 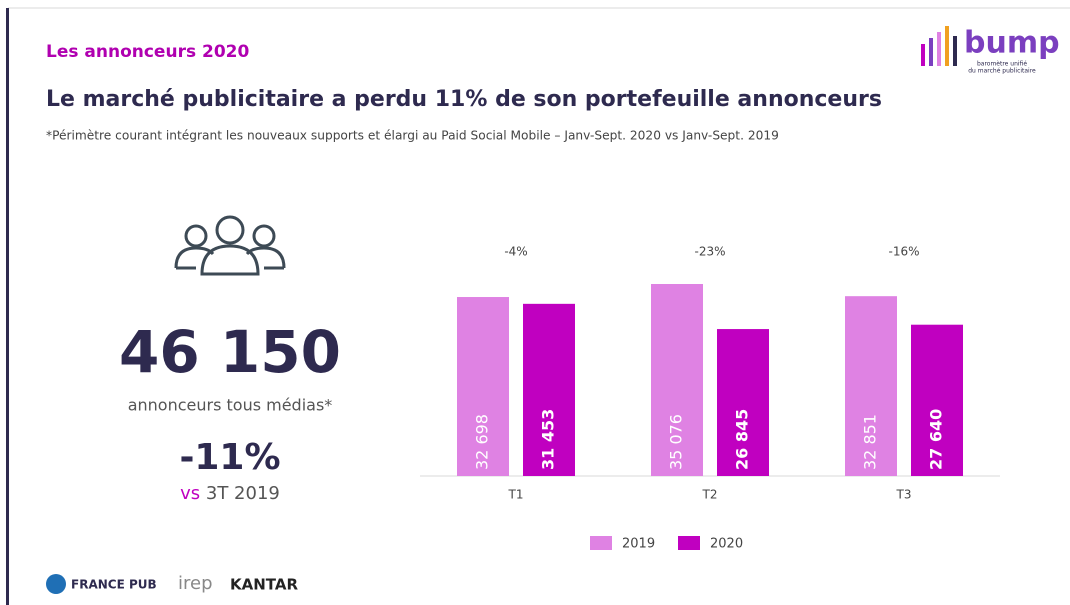 What do you see at coordinates (726, 544) in the screenshot?
I see `legend-label: 2020` at bounding box center [726, 544].